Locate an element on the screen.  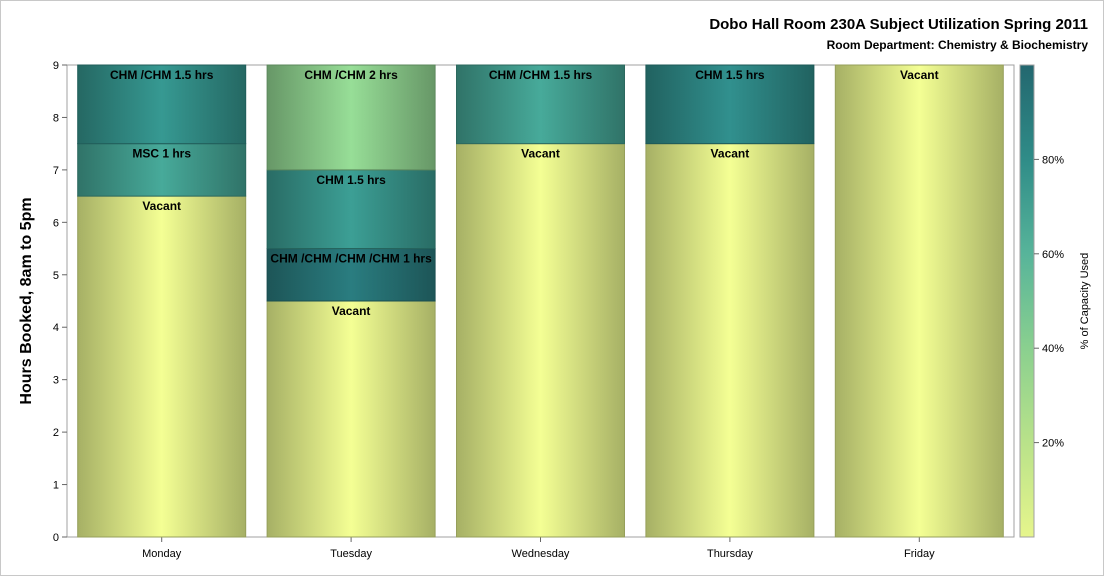
y-tick-label: 6 is located at coordinates (56, 223).